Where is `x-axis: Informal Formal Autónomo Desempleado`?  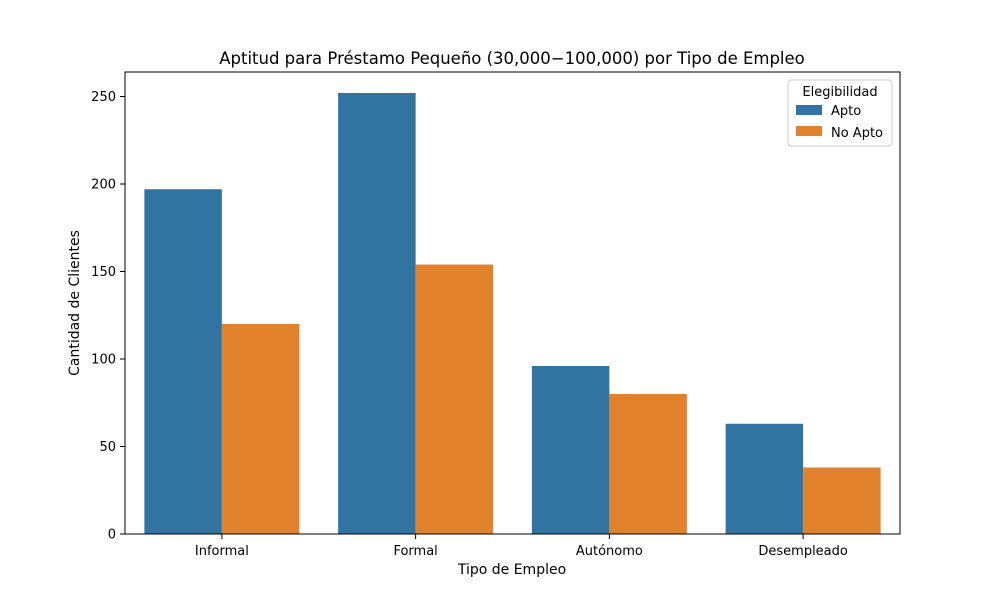
x-axis: Informal Formal Autónomo Desempleado is located at coordinates (521, 546).